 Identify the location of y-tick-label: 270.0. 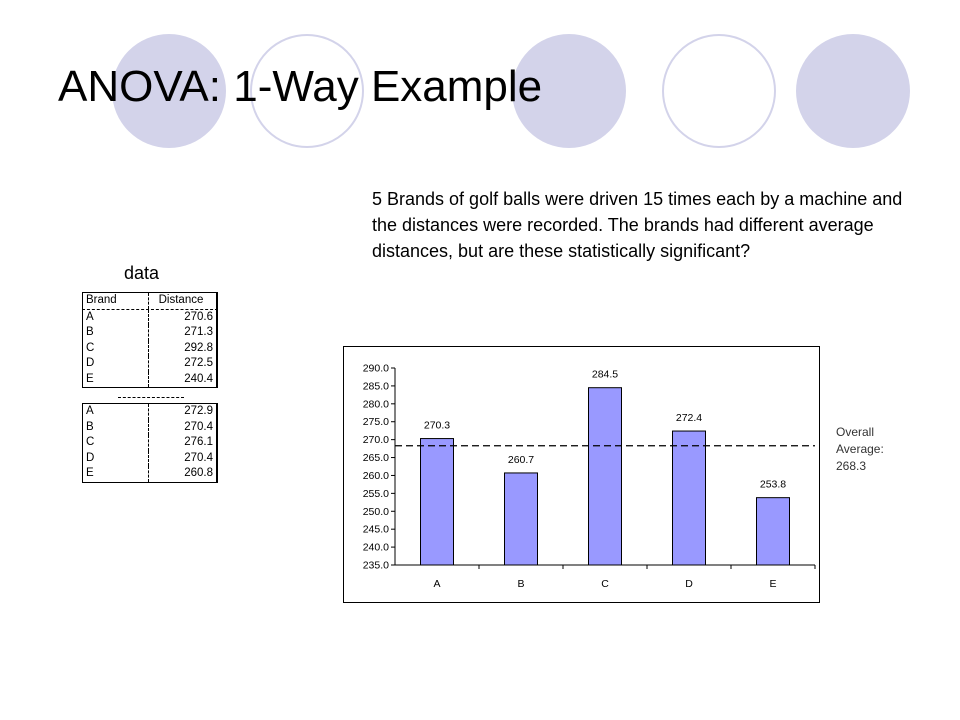
(376, 440).